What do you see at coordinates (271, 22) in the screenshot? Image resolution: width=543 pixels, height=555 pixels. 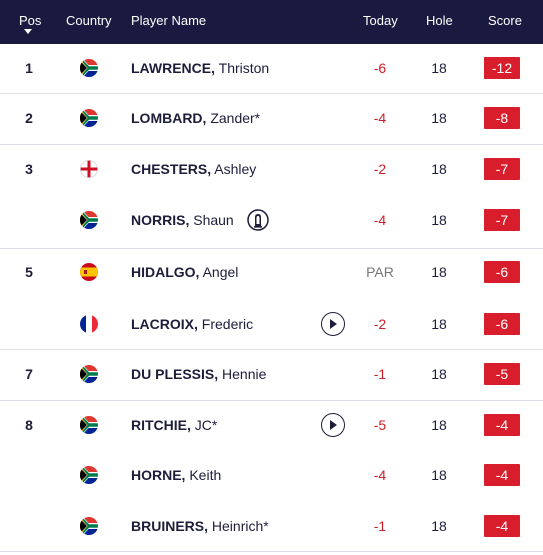 I see `leaderboard-header: Pos Country Player Name Today Hole Score` at bounding box center [271, 22].